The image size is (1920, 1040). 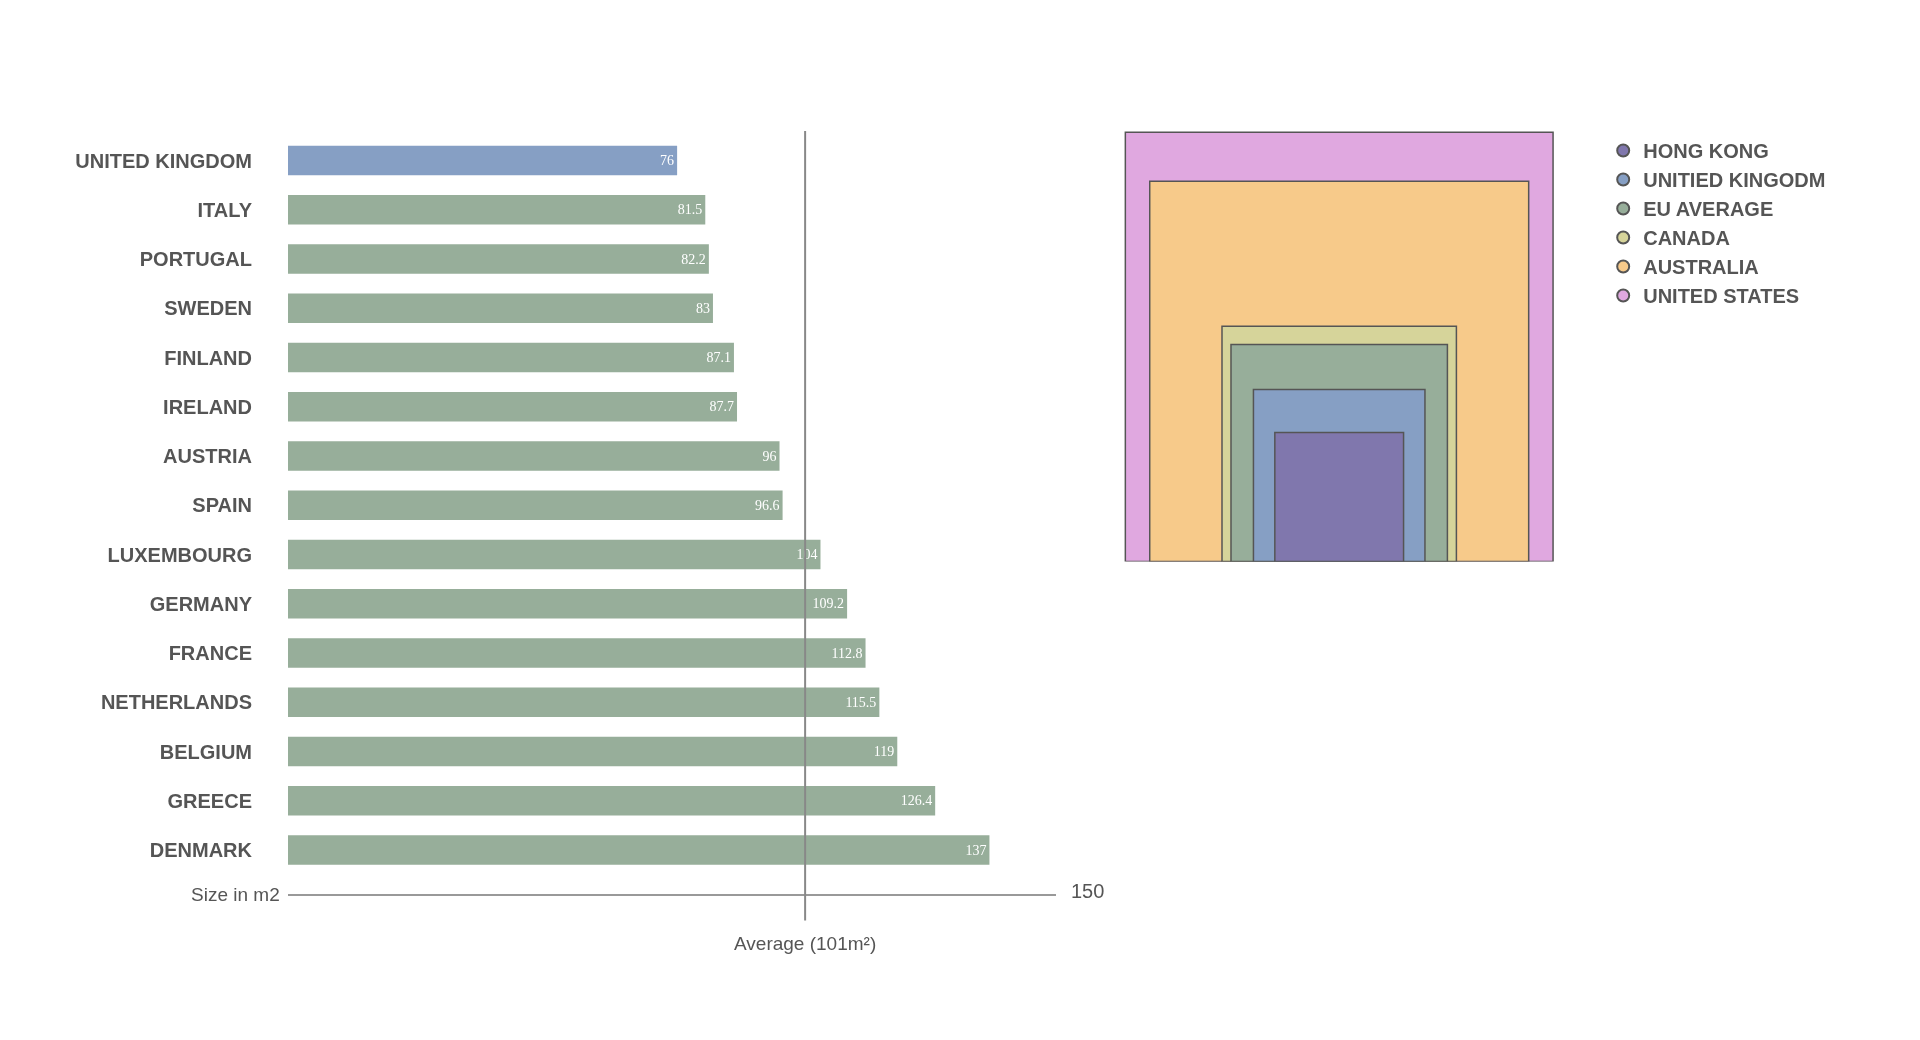 I want to click on y-tick-label: SWEDEN, so click(x=208, y=308).